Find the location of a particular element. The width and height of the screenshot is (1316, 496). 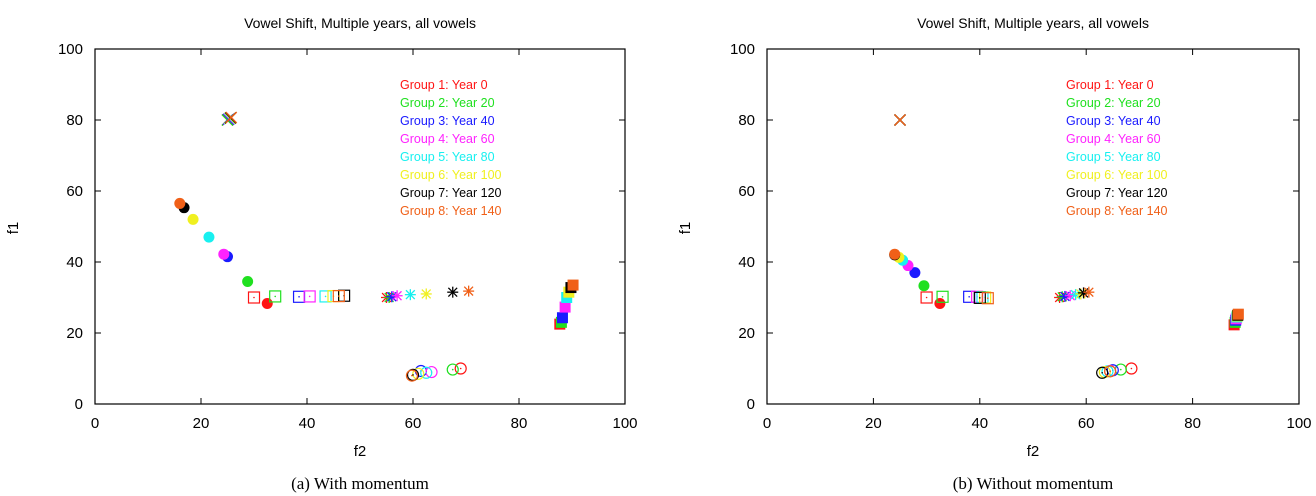

data-point-square-g3 is located at coordinates (562, 318).